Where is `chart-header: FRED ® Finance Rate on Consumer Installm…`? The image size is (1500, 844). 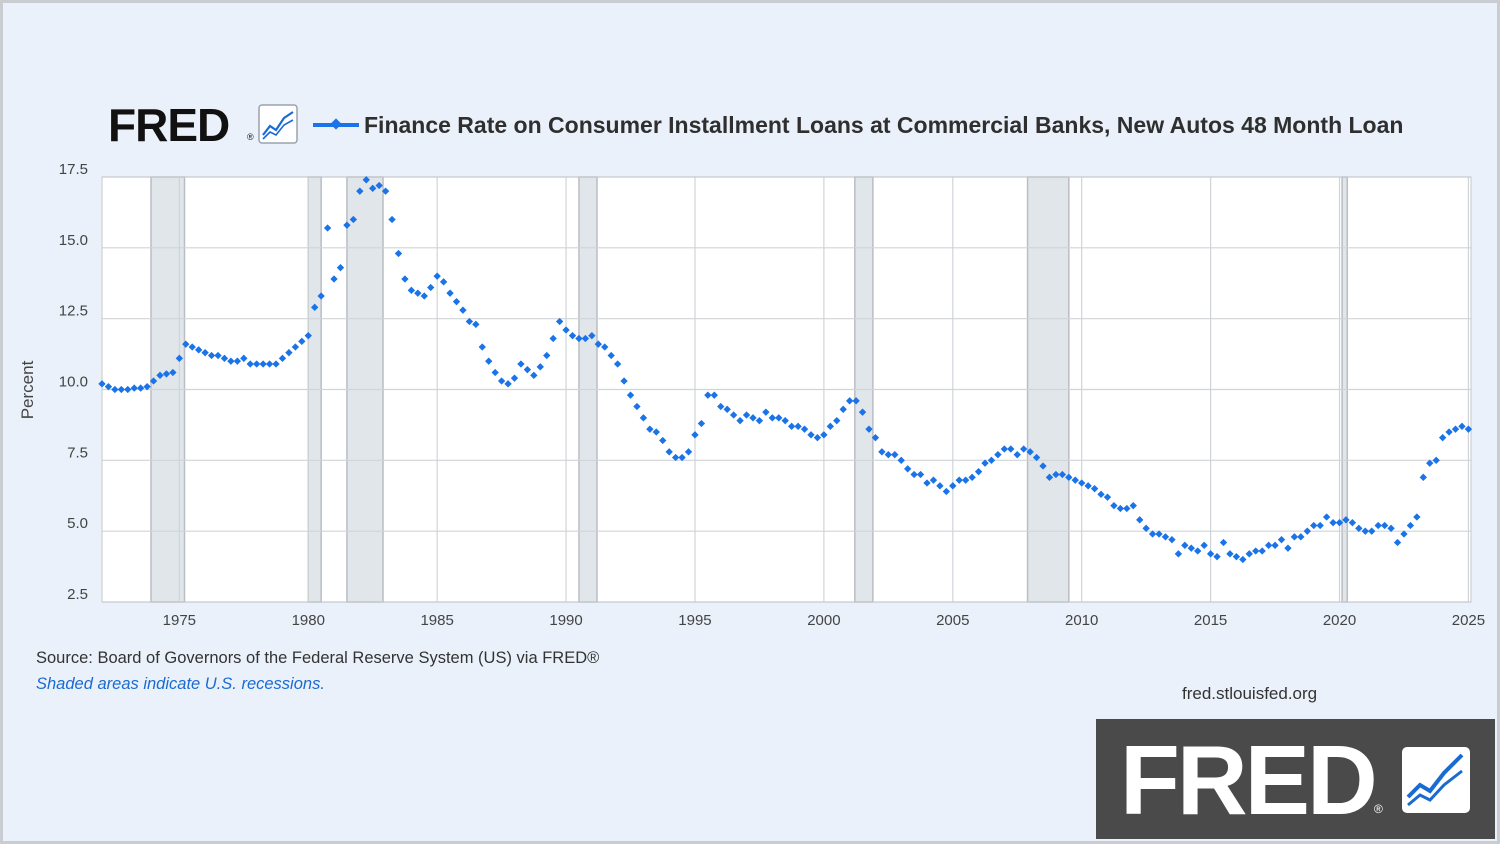 chart-header: FRED ® Finance Rate on Consumer Installm… is located at coordinates (778, 125).